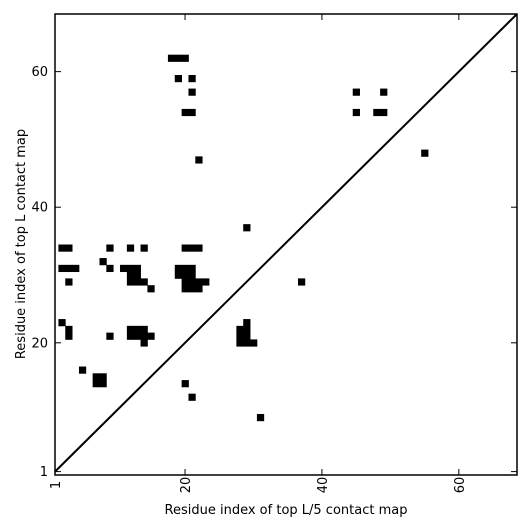 Image resolution: width=531 pixels, height=531 pixels. What do you see at coordinates (39, 208) in the screenshot?
I see `y-tick-label: 40` at bounding box center [39, 208].